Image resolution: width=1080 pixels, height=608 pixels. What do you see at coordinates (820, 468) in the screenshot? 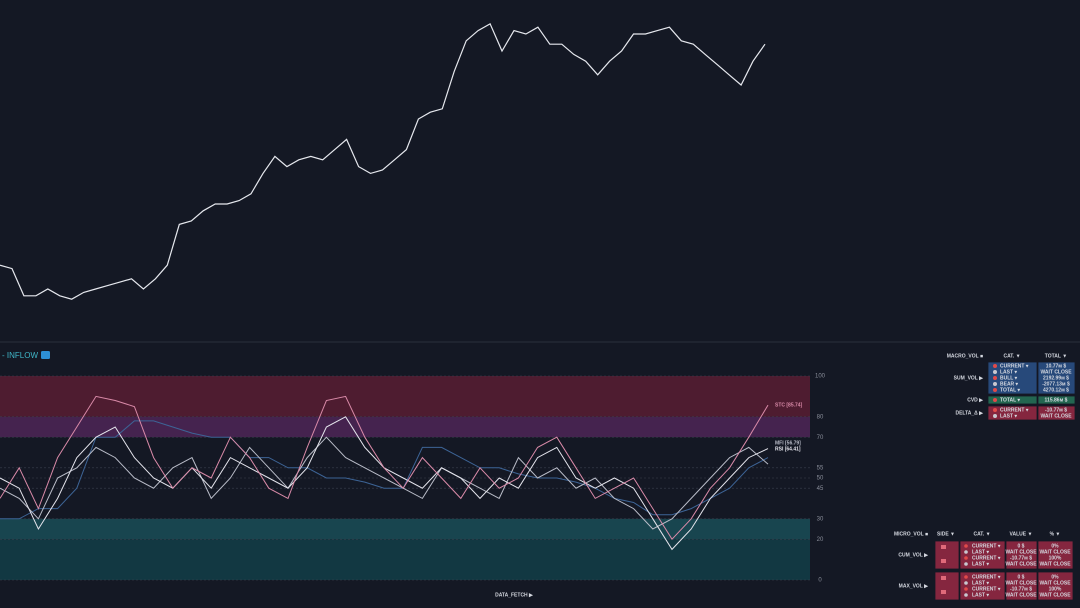
I see `y-tick-label: 55` at bounding box center [820, 468].